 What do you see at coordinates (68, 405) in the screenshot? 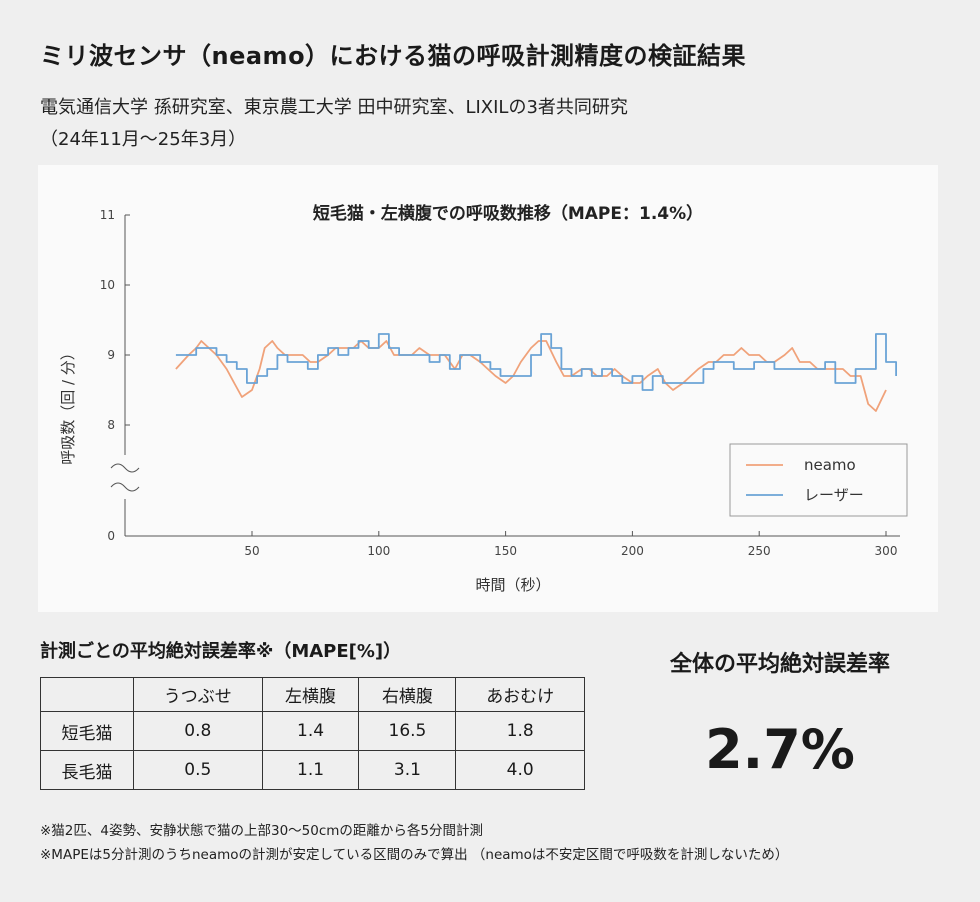
I see `y-axis-label: 呼吸数（回 / 分）` at bounding box center [68, 405].